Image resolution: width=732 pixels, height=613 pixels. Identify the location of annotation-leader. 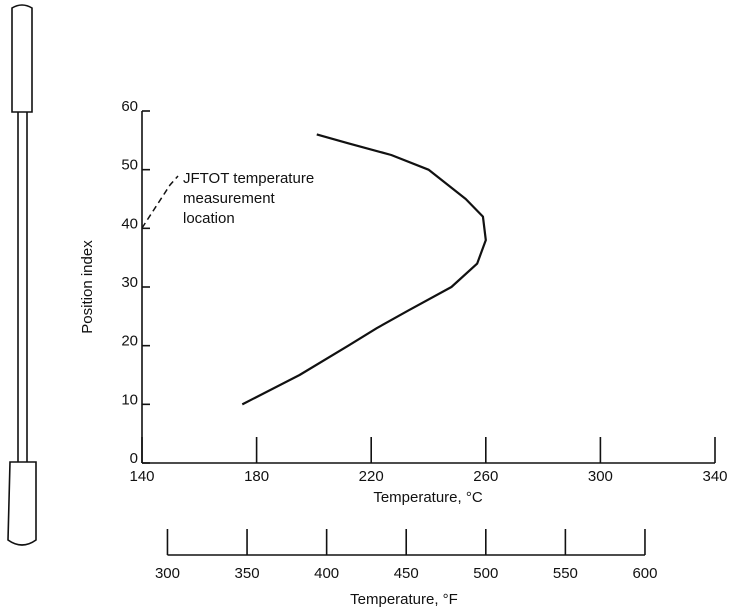
(160, 202).